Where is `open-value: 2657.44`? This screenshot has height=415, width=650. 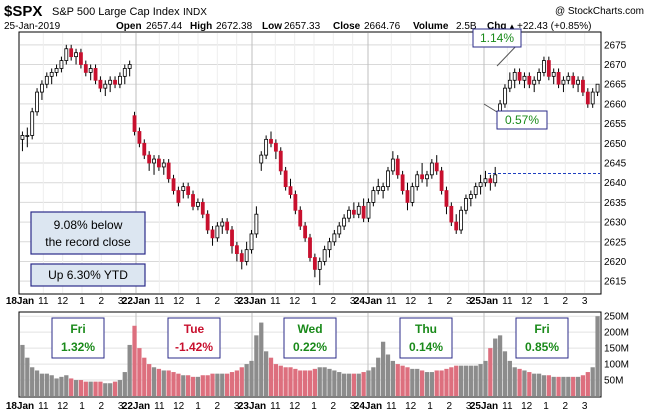 open-value: 2657.44 is located at coordinates (164, 26).